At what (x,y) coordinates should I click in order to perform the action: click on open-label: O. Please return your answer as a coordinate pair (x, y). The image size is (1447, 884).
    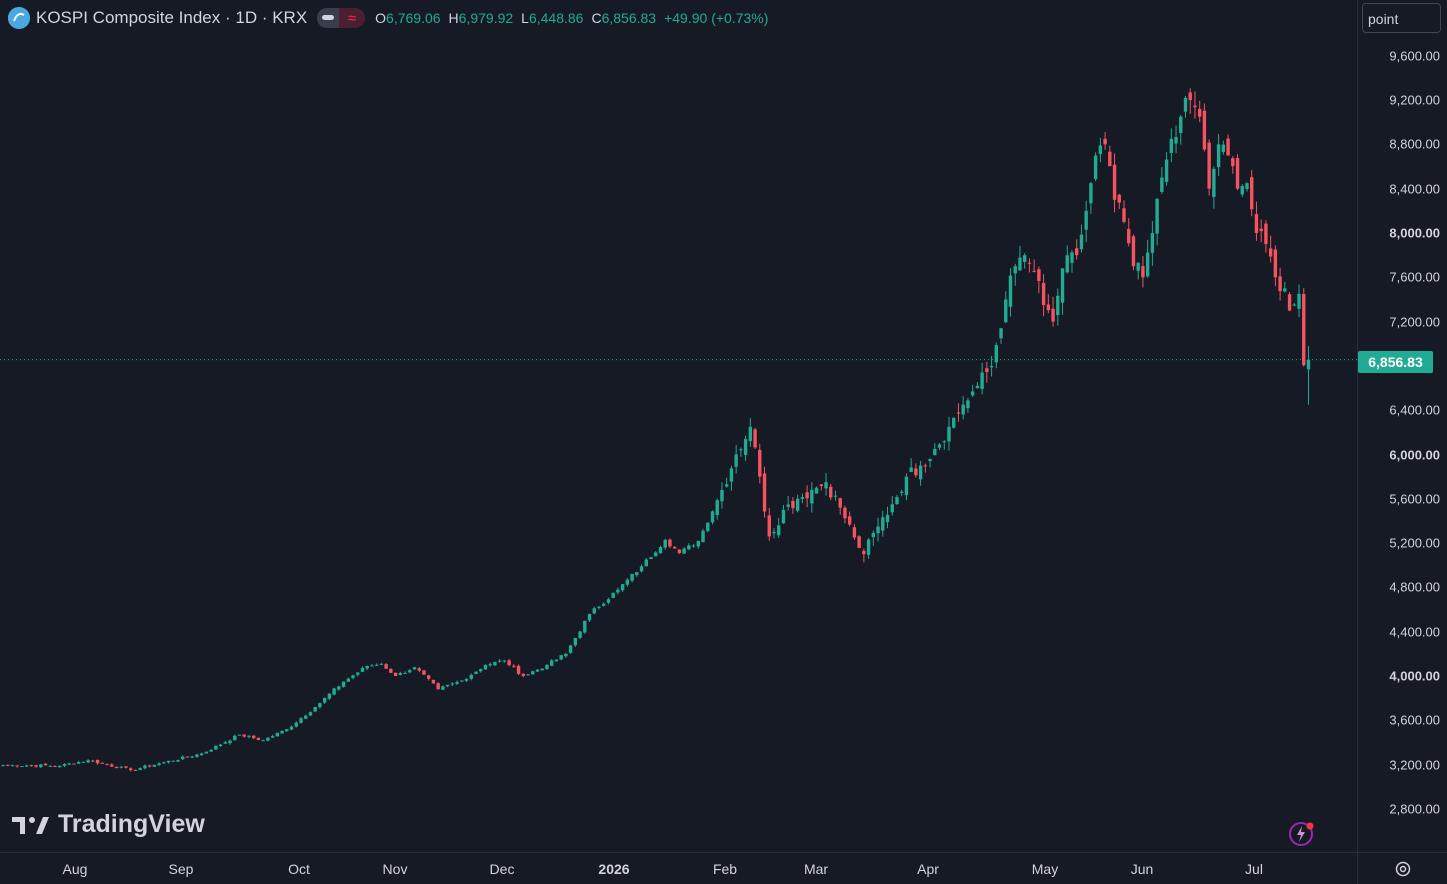
    Looking at the image, I should click on (381, 18).